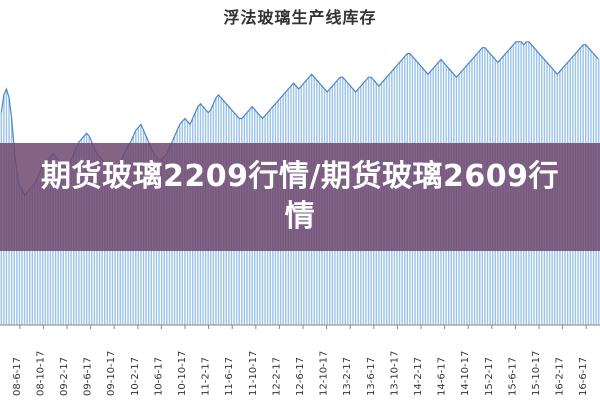  What do you see at coordinates (276, 376) in the screenshot?
I see `x-tick-label: 12-2-17` at bounding box center [276, 376].